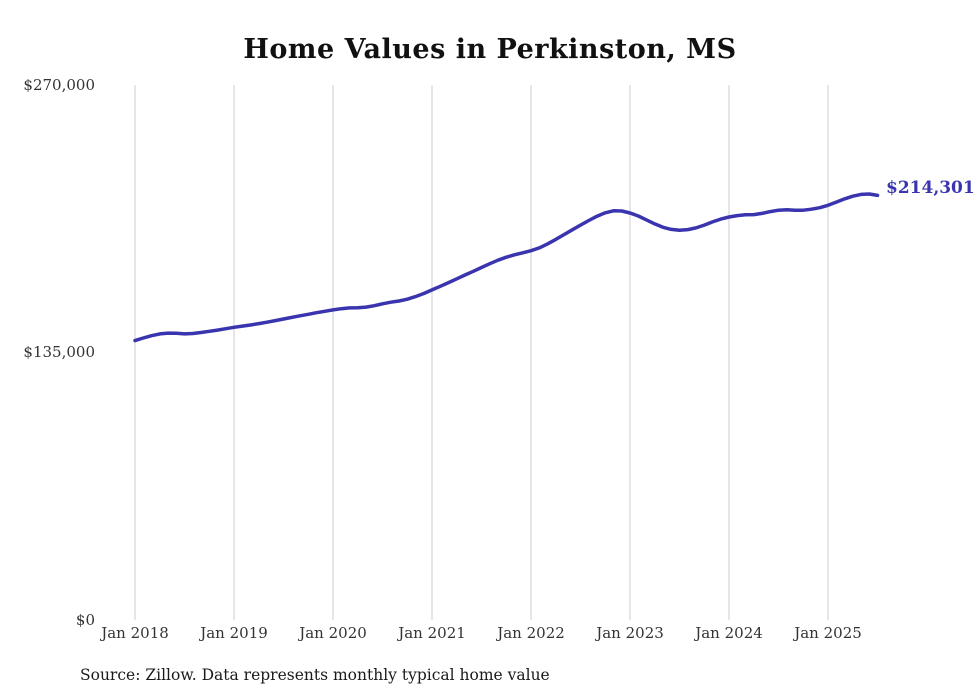 The width and height of the screenshot is (980, 699). Describe the element at coordinates (85, 620) in the screenshot. I see `y-axis-tick-0: $0` at that location.